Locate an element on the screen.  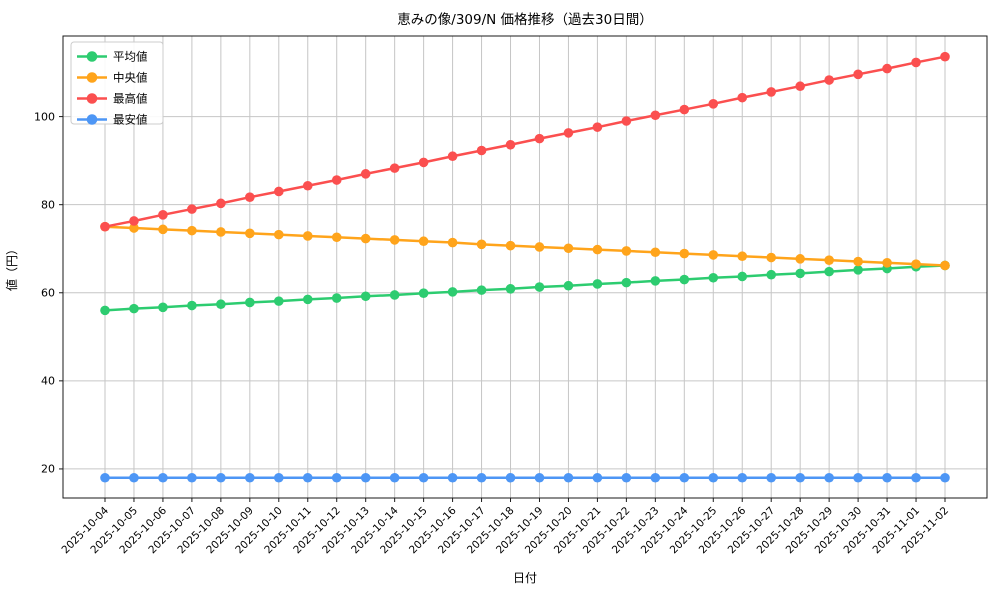
y-tick-label: 80 is located at coordinates (48, 204).